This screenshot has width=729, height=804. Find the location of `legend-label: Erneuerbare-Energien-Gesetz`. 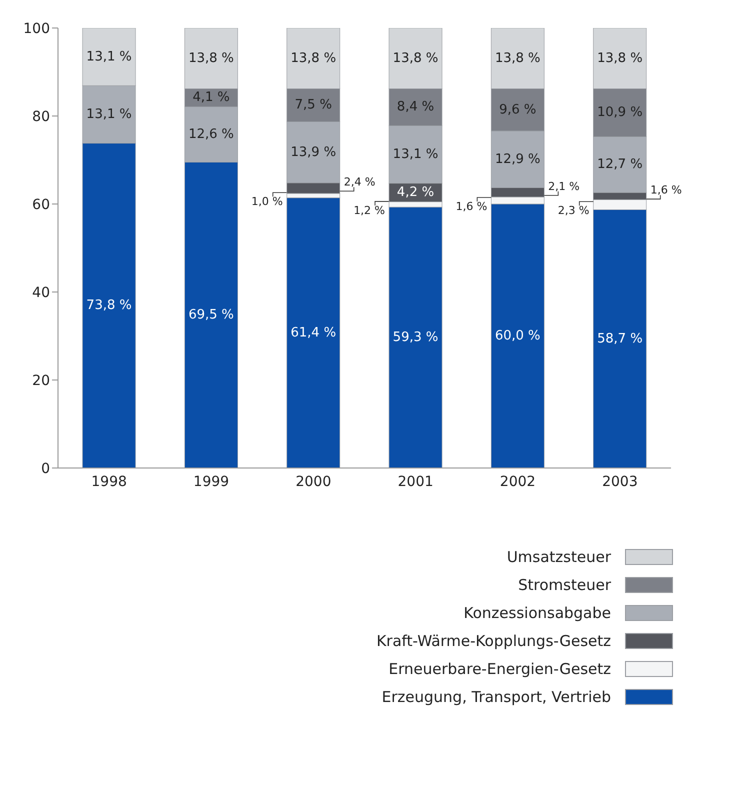

legend-label: Erneuerbare-Energien-Gesetz is located at coordinates (499, 669).